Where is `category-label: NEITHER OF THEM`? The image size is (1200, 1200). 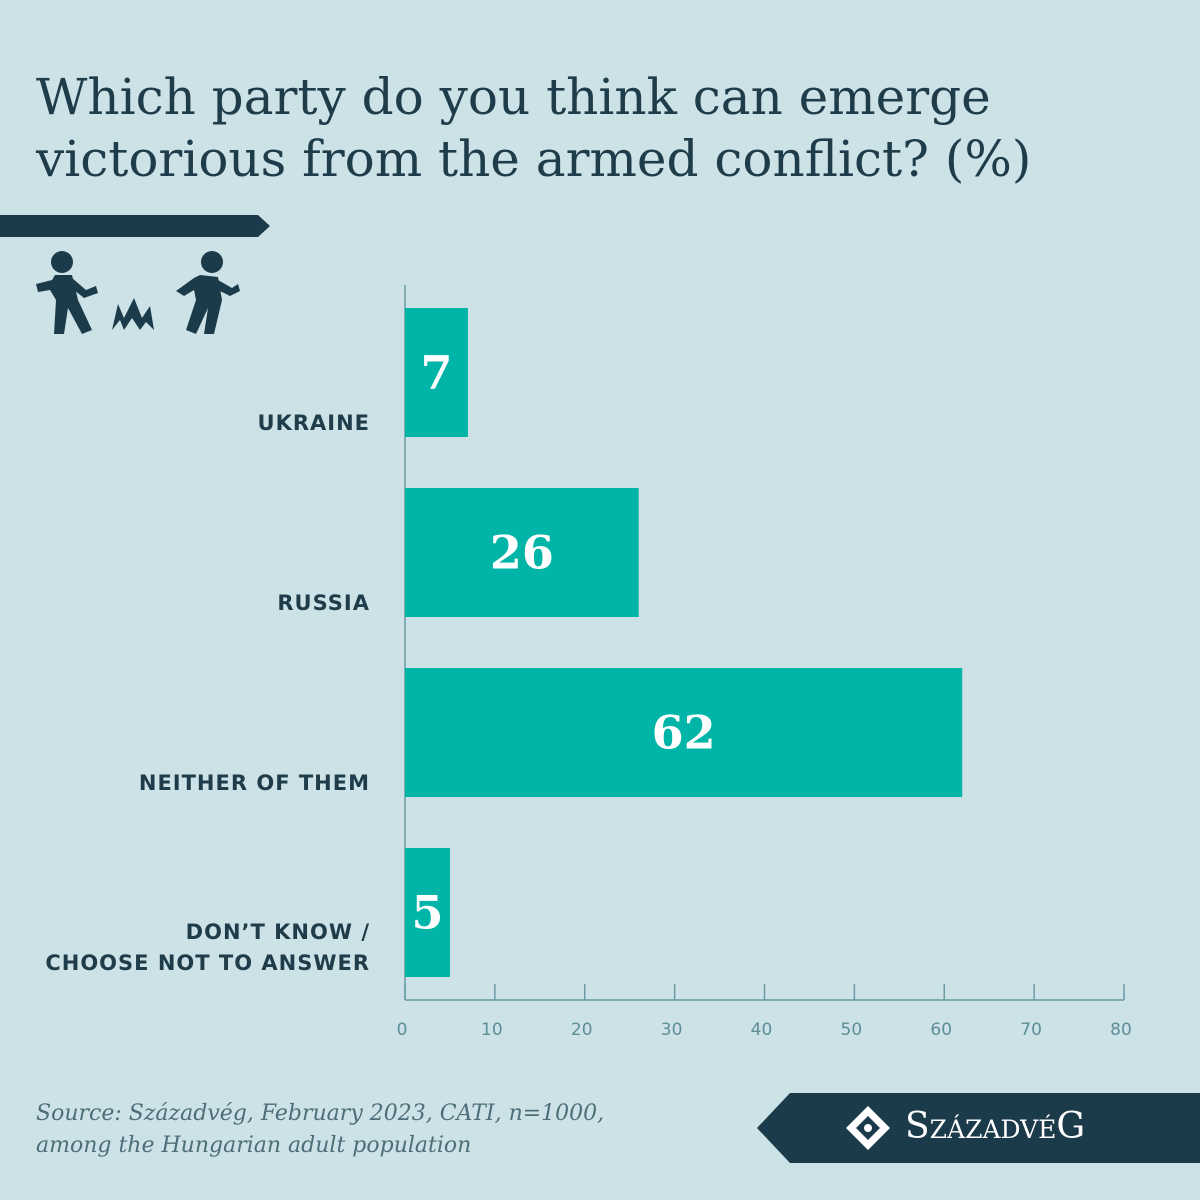
category-label: NEITHER OF THEM is located at coordinates (254, 783).